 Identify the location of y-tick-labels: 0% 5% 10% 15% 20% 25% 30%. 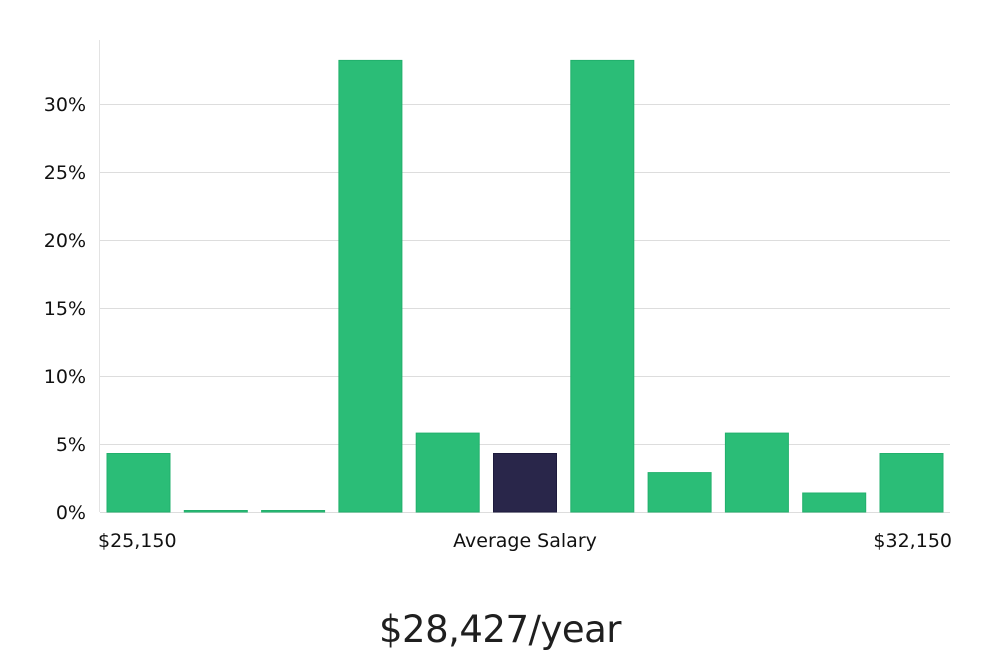
(65, 309).